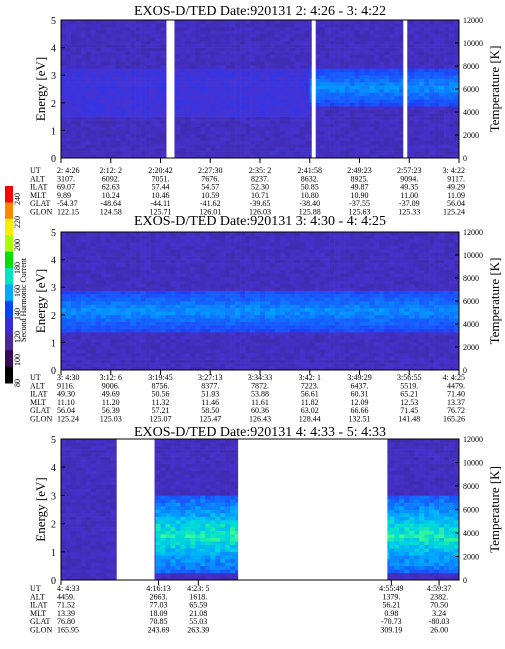  Describe the element at coordinates (454, 212) in the screenshot. I see `orbit-cell: 125.24` at that location.